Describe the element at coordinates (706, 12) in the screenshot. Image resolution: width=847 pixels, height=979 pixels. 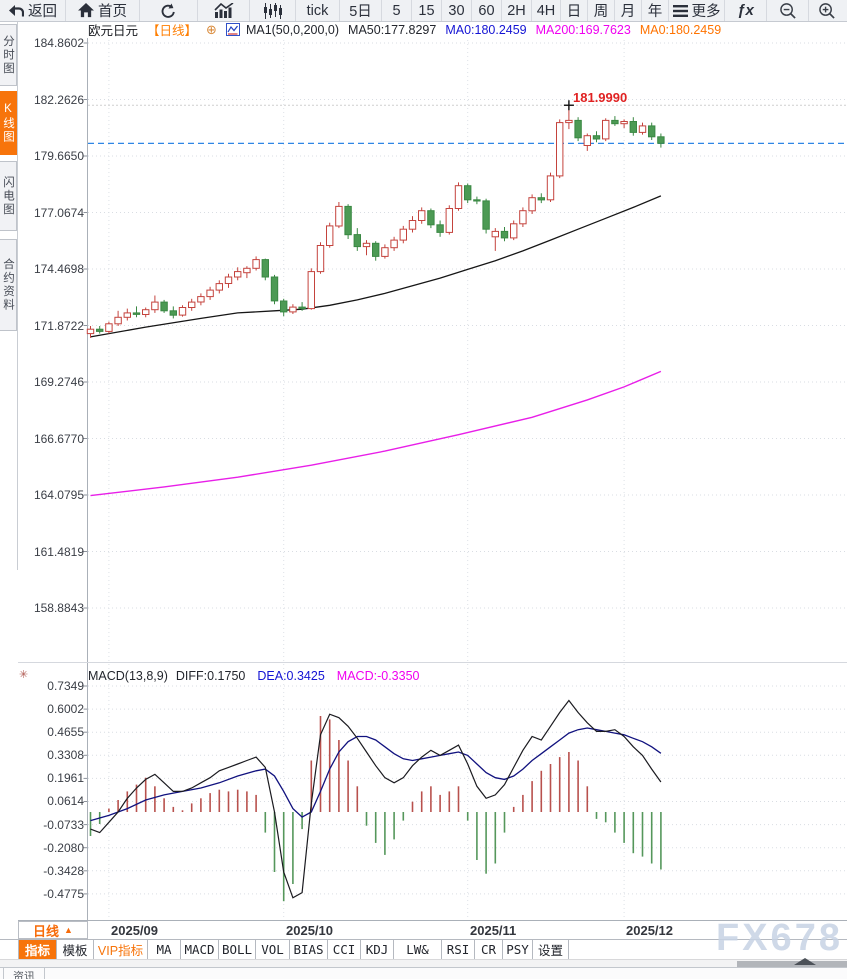
I see `more-label: 更多` at that location.